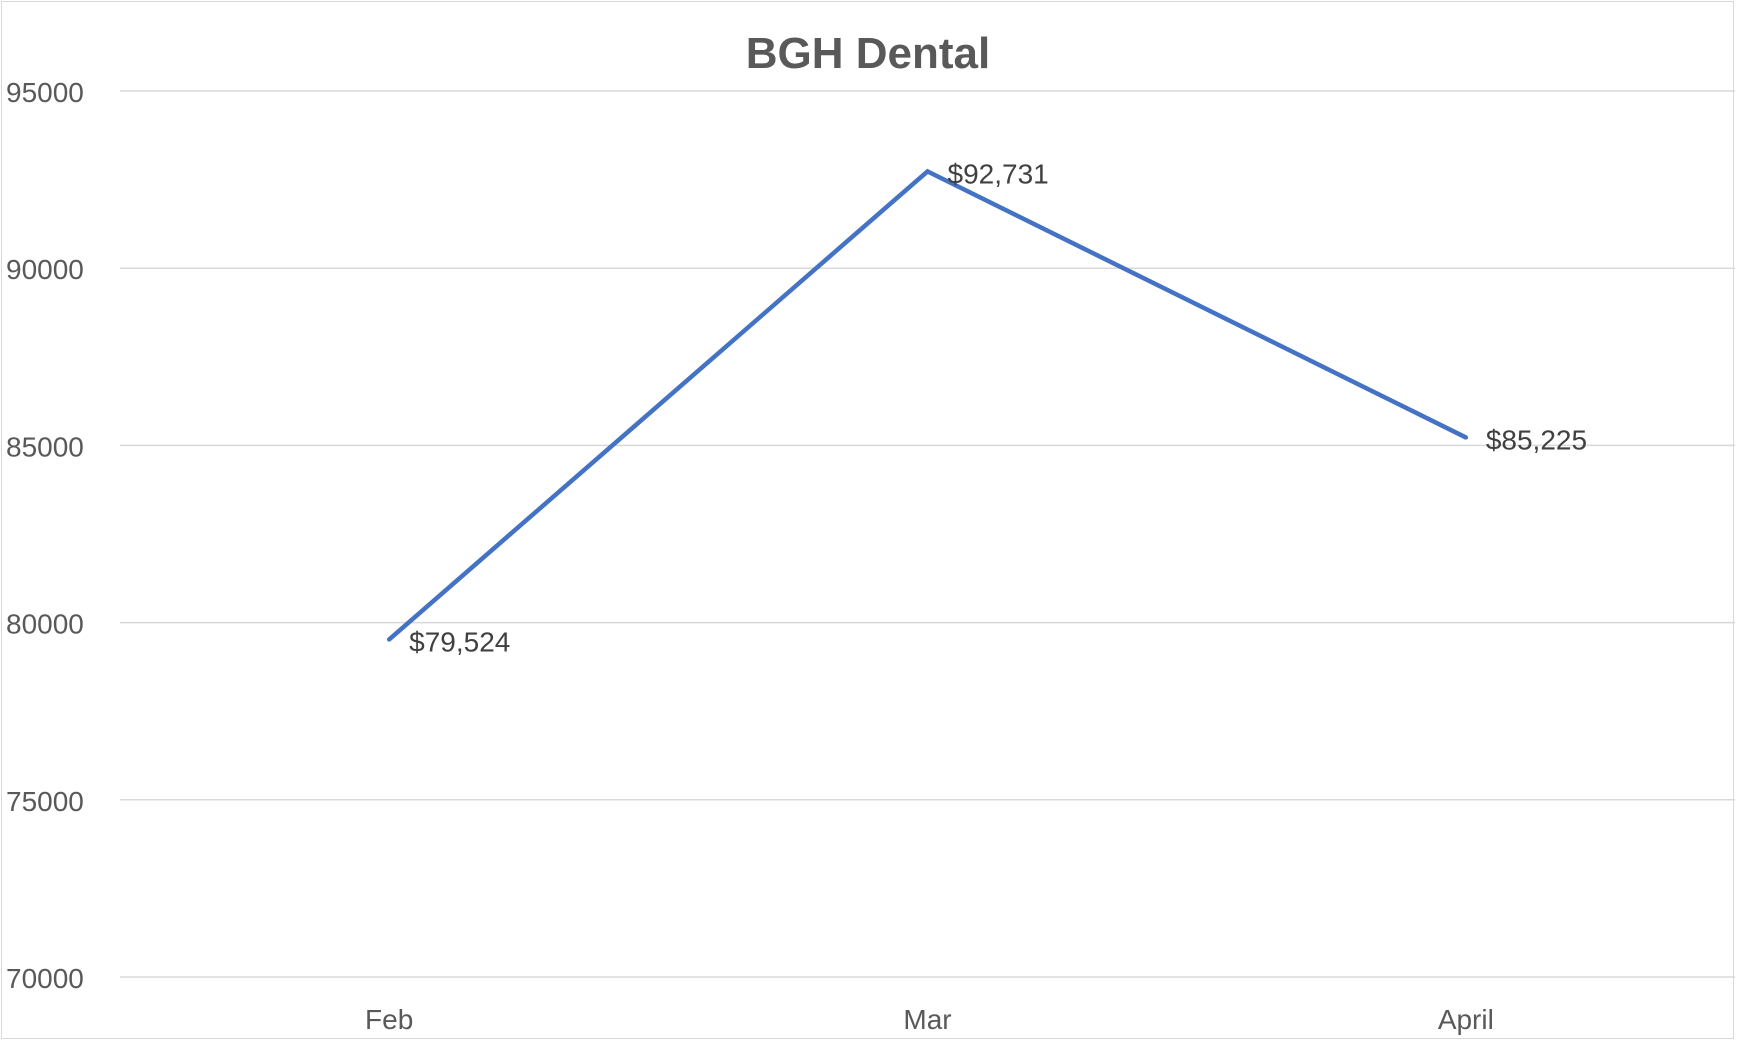  Describe the element at coordinates (45, 978) in the screenshot. I see `y-tick-label: 70000` at that location.